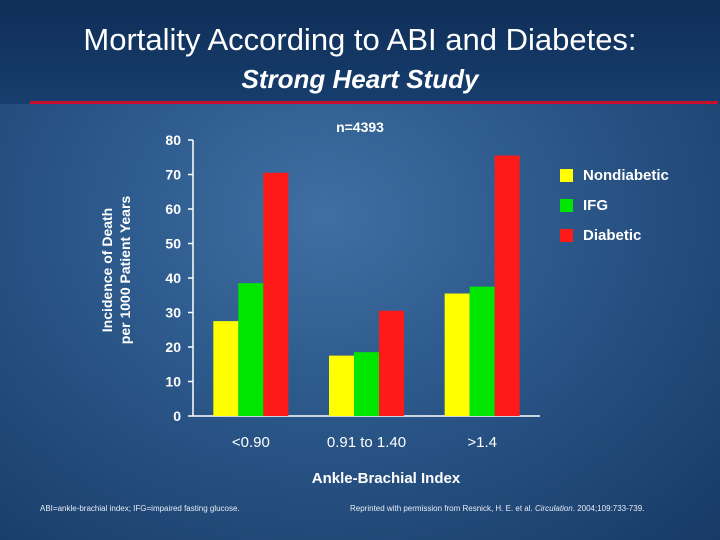 The image size is (720, 540). I want to click on x-axis-label: Ankle-Brachial Index, so click(386, 478).